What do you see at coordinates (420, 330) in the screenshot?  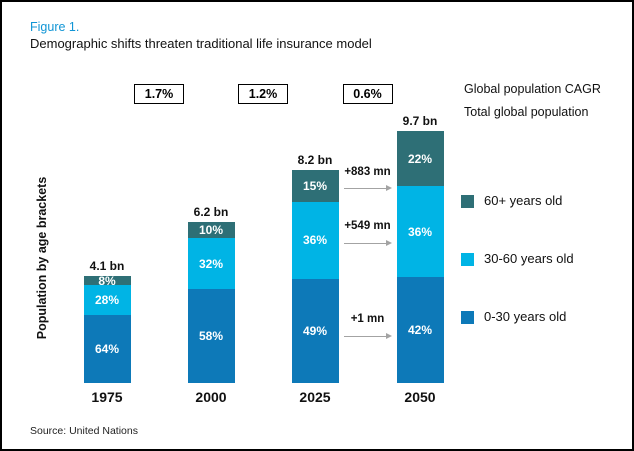 I see `segment-0-30-years-old-2050: 42%` at bounding box center [420, 330].